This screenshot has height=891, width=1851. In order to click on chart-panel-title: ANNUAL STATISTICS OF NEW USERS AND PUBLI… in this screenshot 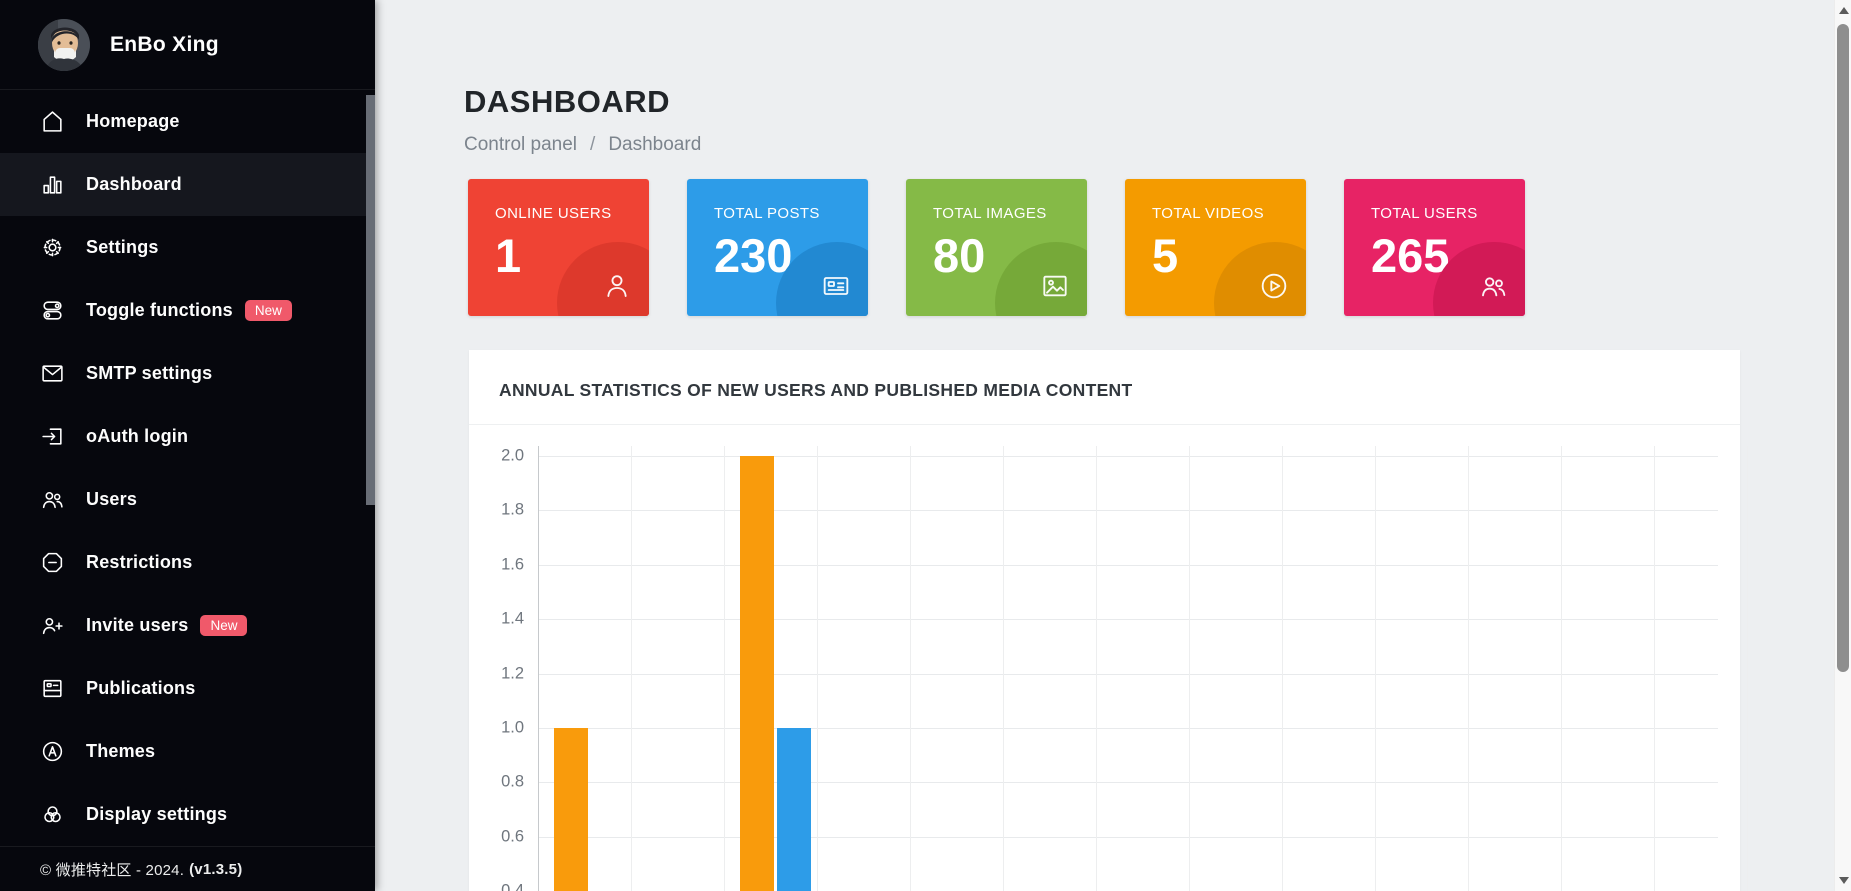, I will do `click(816, 390)`.